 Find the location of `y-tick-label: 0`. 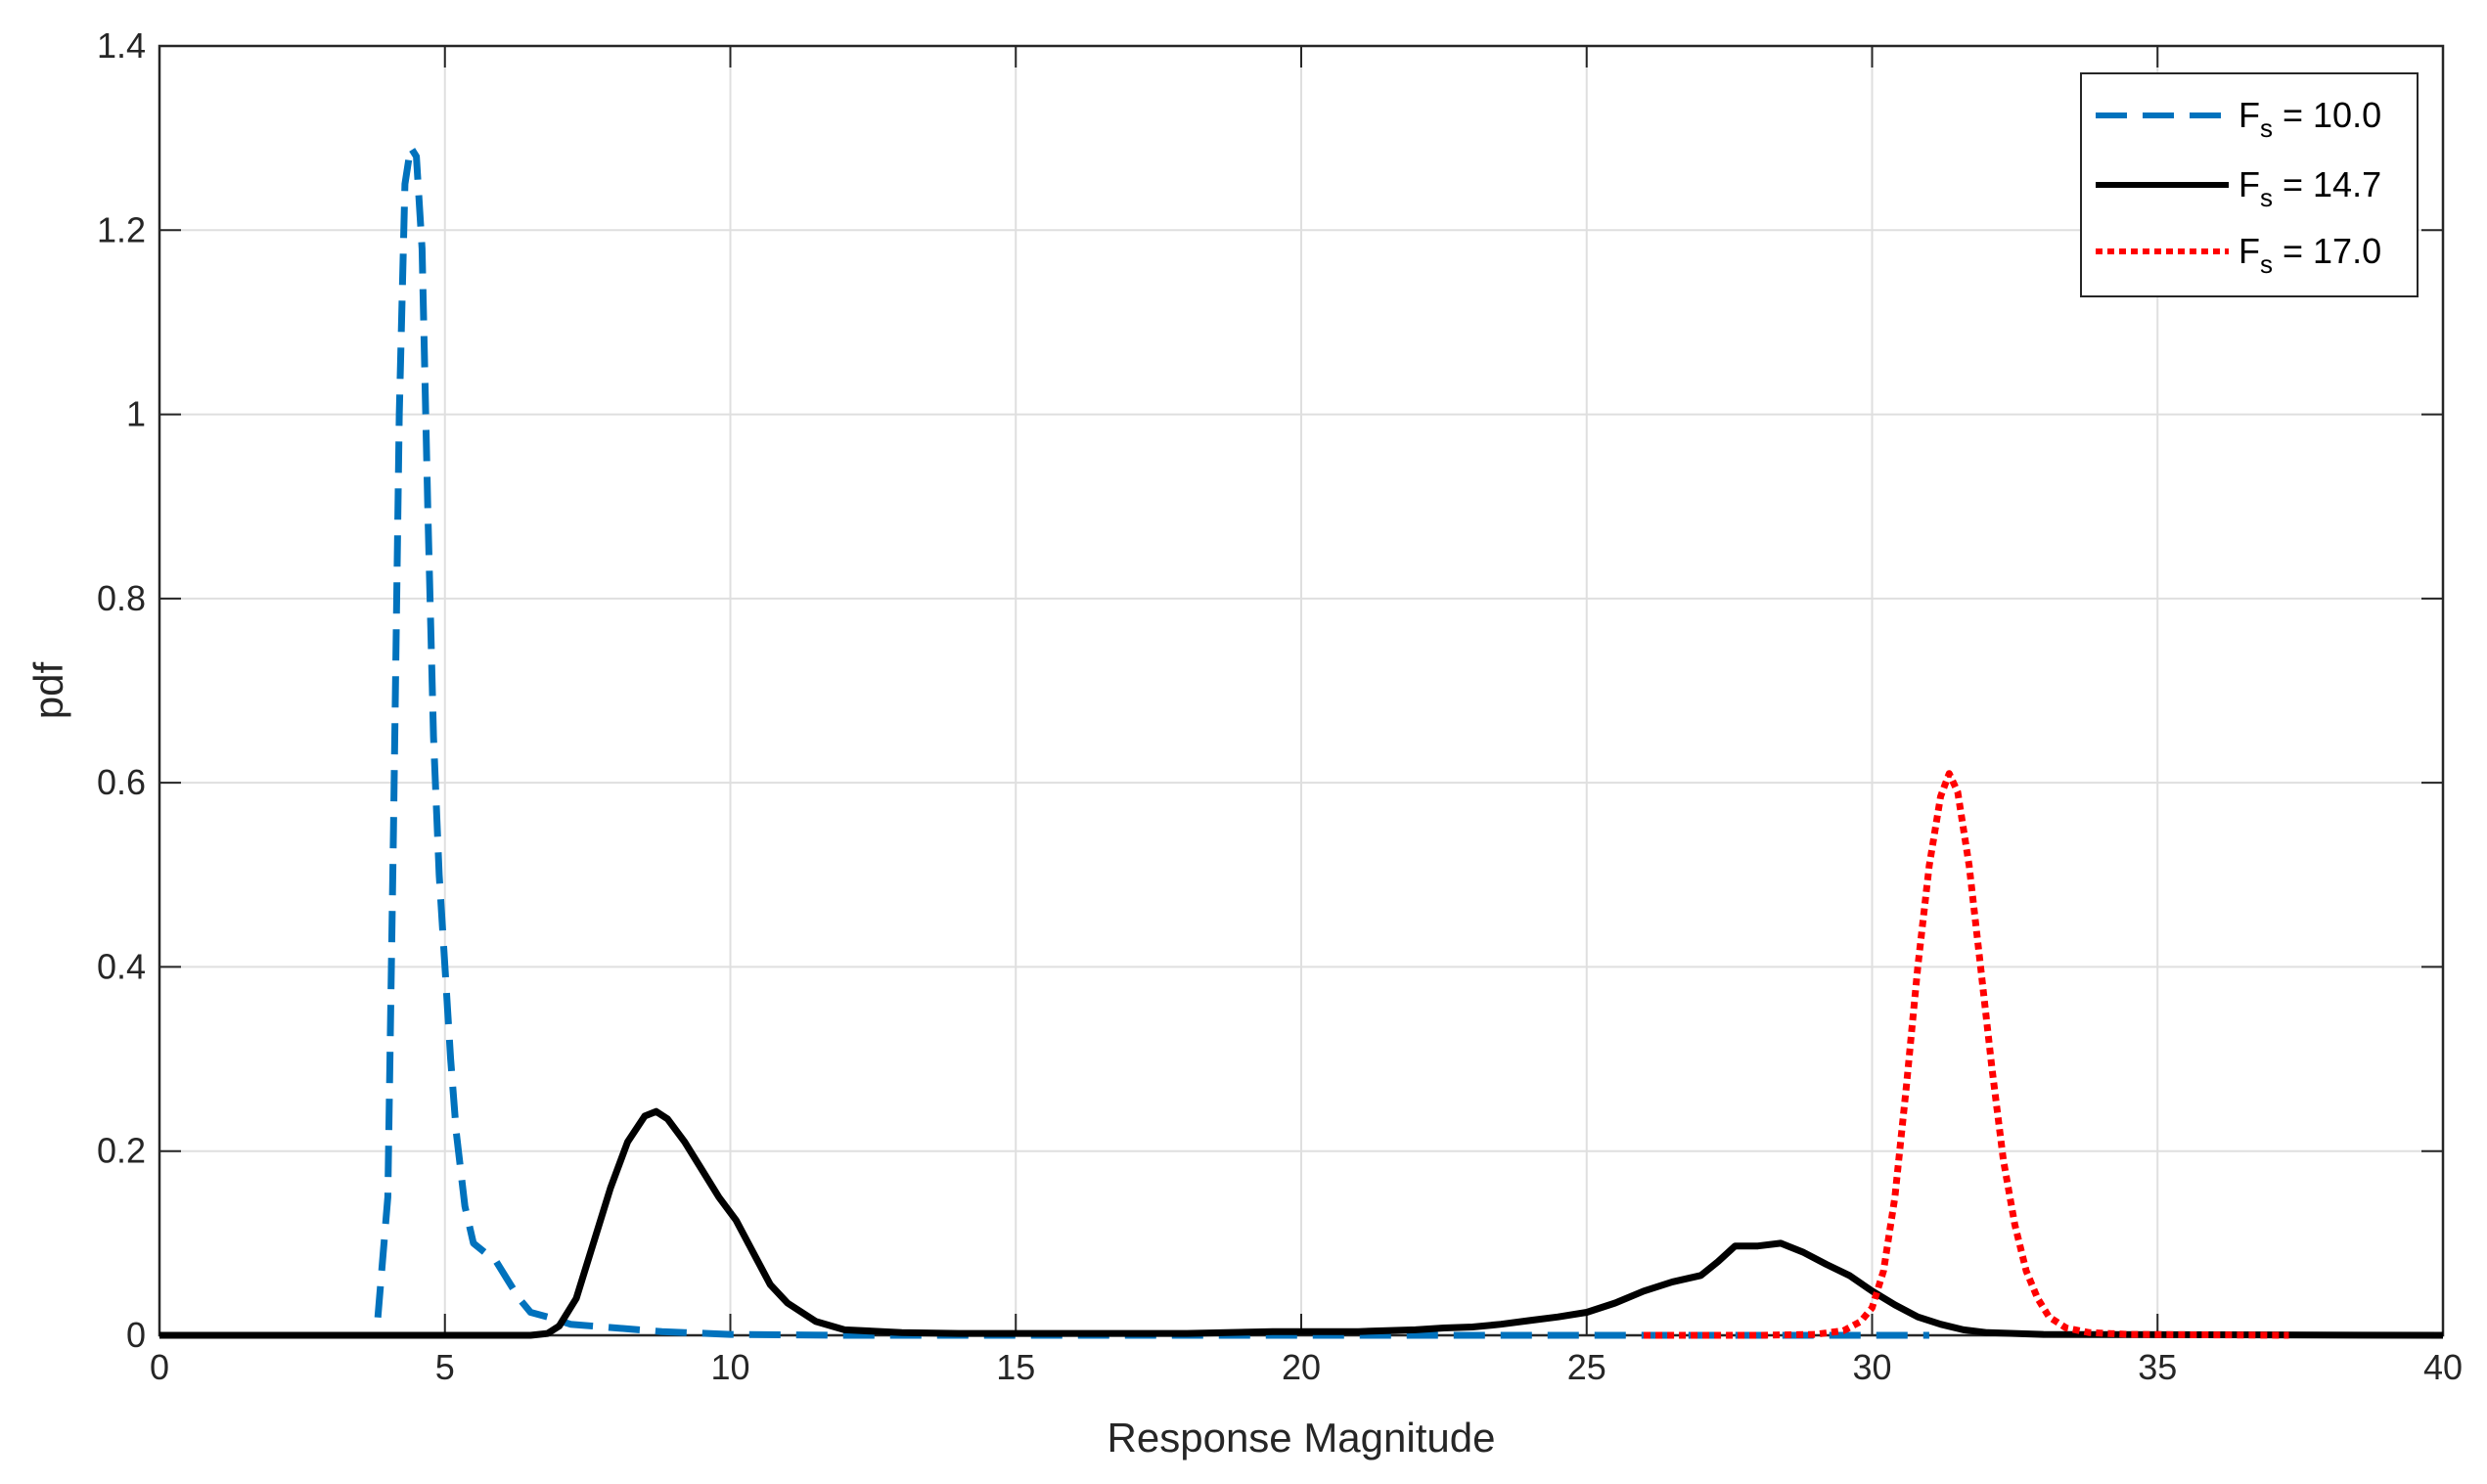

y-tick-label: 0 is located at coordinates (136, 1335).